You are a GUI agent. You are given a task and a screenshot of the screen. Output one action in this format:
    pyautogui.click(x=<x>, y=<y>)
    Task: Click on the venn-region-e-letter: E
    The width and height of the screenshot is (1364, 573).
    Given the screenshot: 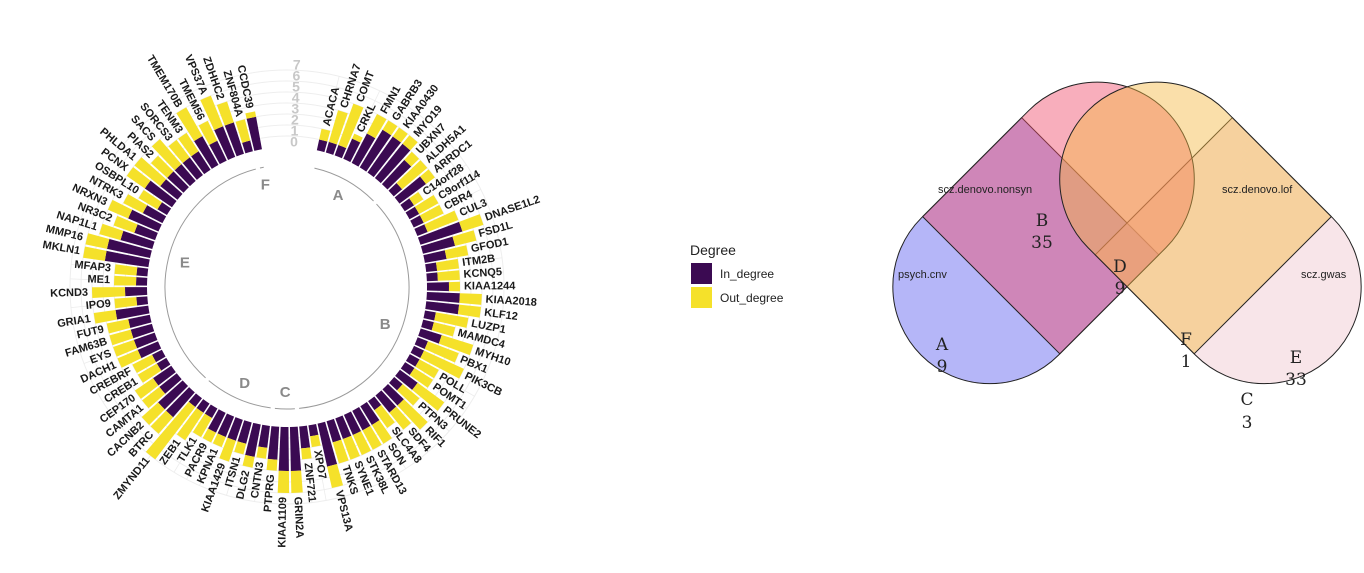 What is the action you would take?
    pyautogui.click(x=1296, y=358)
    